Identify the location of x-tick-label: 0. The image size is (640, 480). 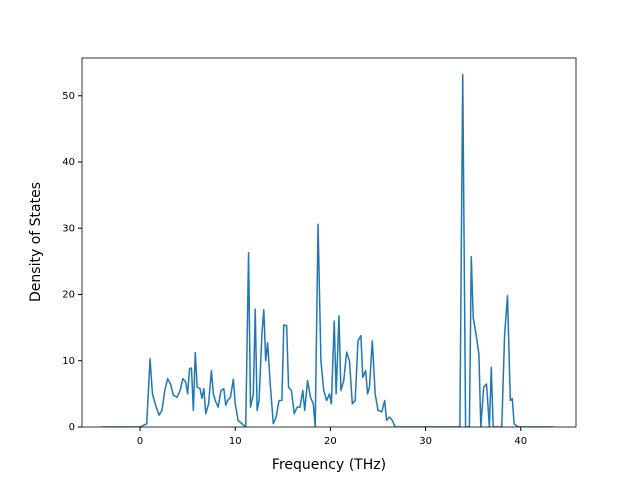
(140, 441).